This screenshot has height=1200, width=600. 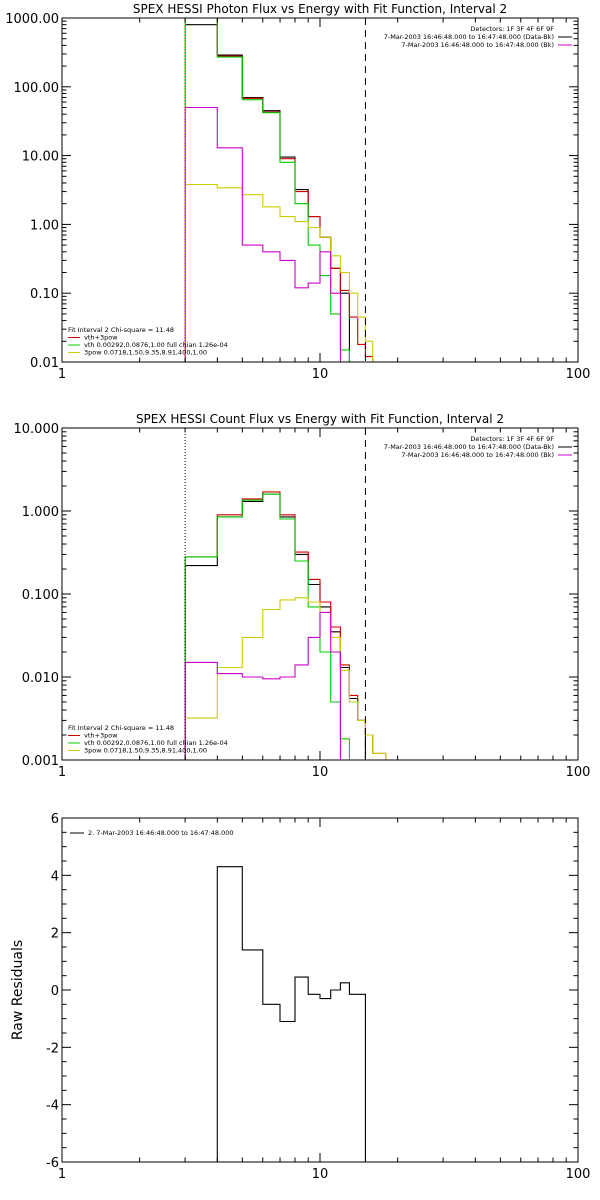 I want to click on y-tick-label: 0.001, so click(x=40, y=761).